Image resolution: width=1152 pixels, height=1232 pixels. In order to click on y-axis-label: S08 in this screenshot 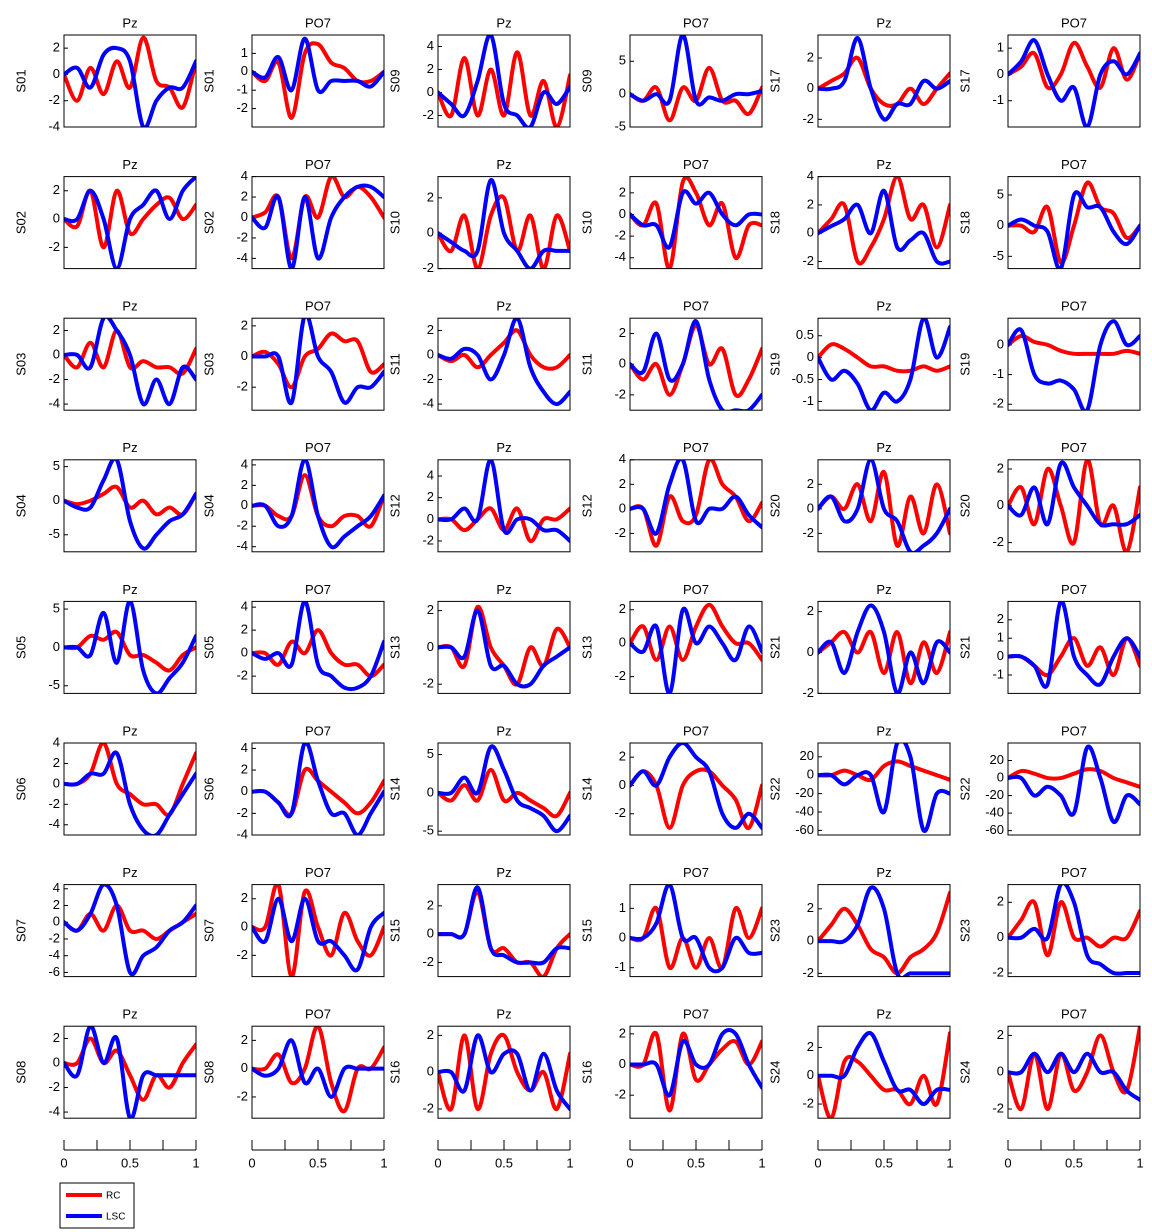, I will do `click(208, 1072)`.